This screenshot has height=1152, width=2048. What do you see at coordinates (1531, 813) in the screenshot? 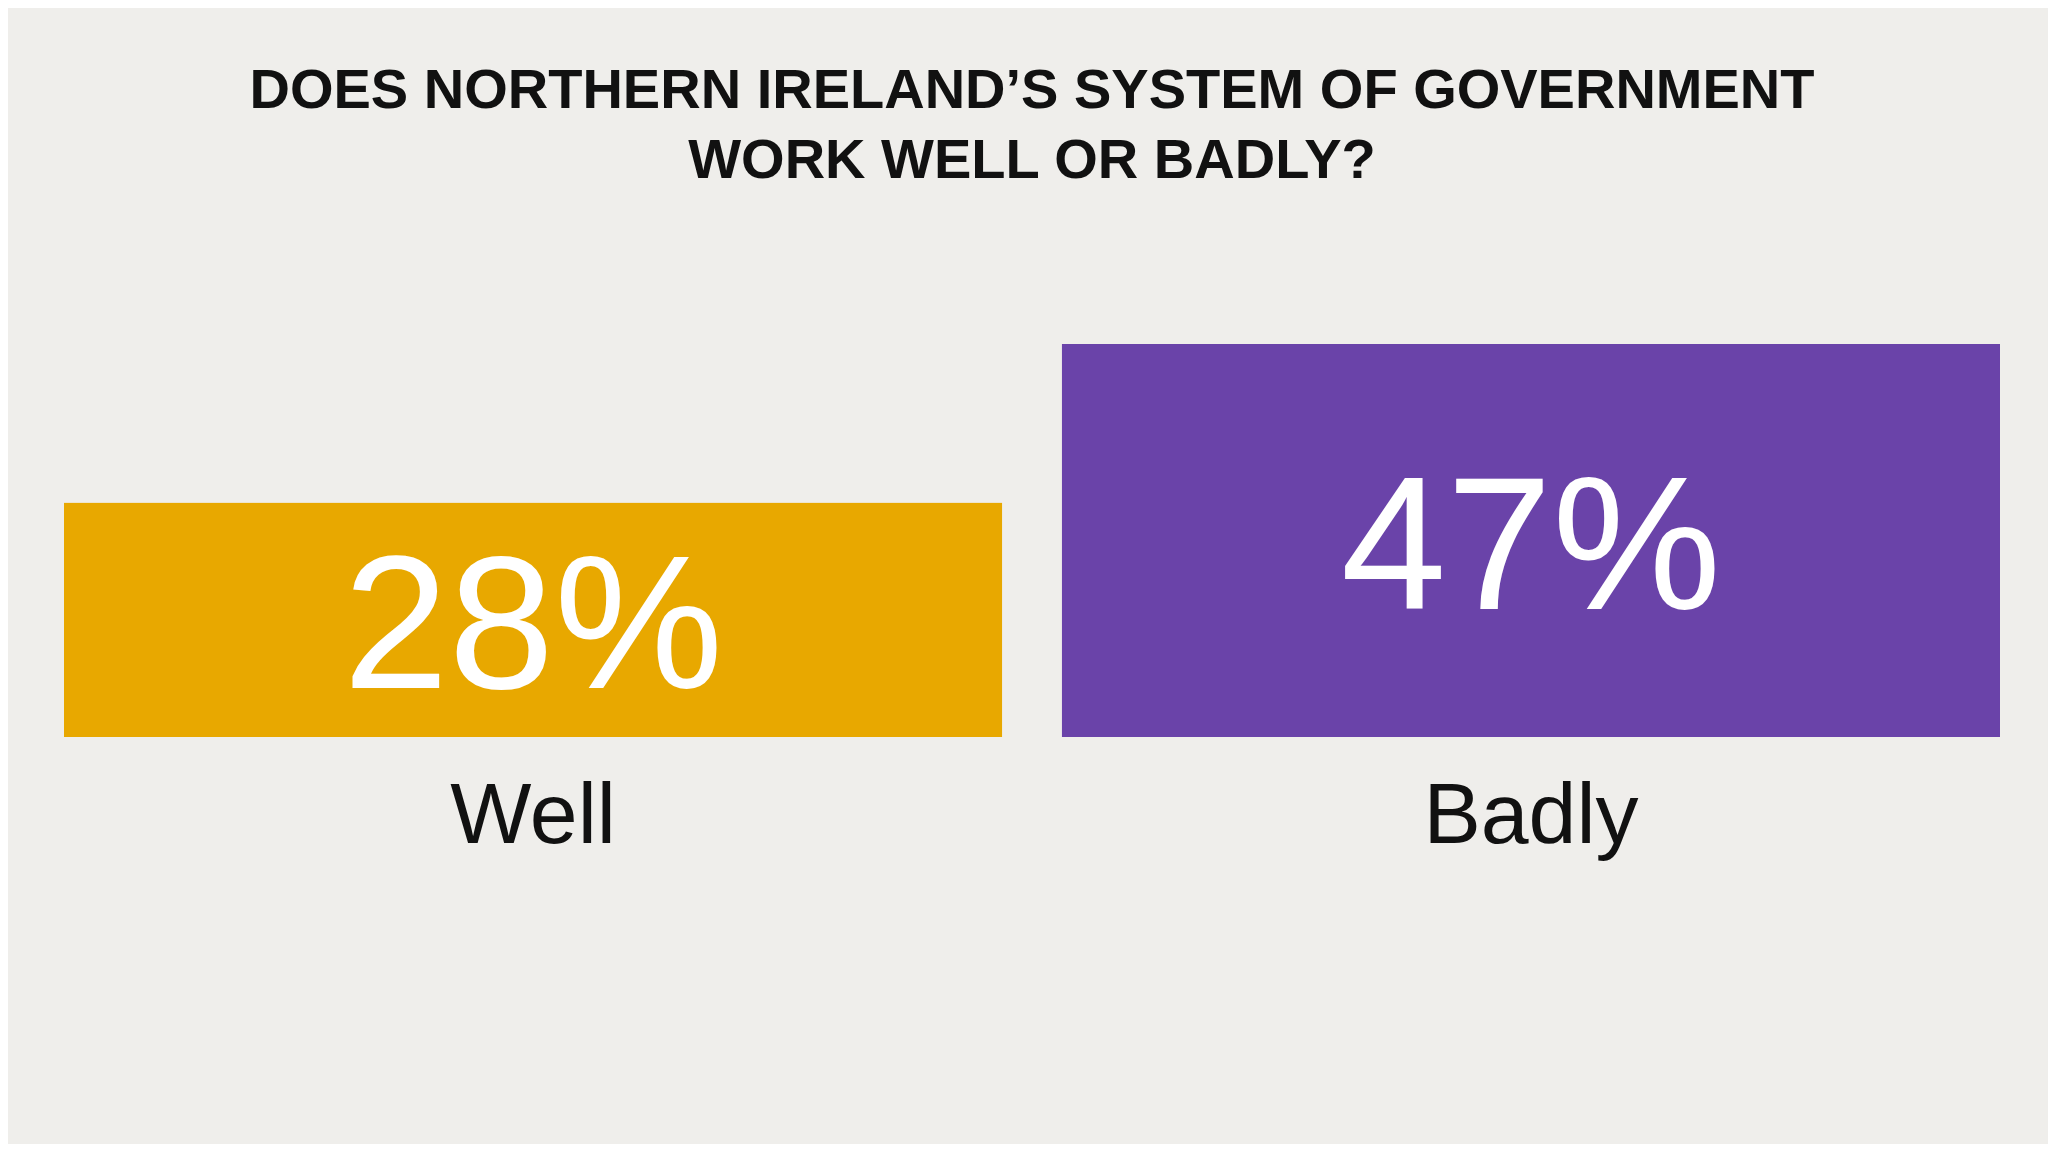
I see `x-tick-label: Badly` at bounding box center [1531, 813].